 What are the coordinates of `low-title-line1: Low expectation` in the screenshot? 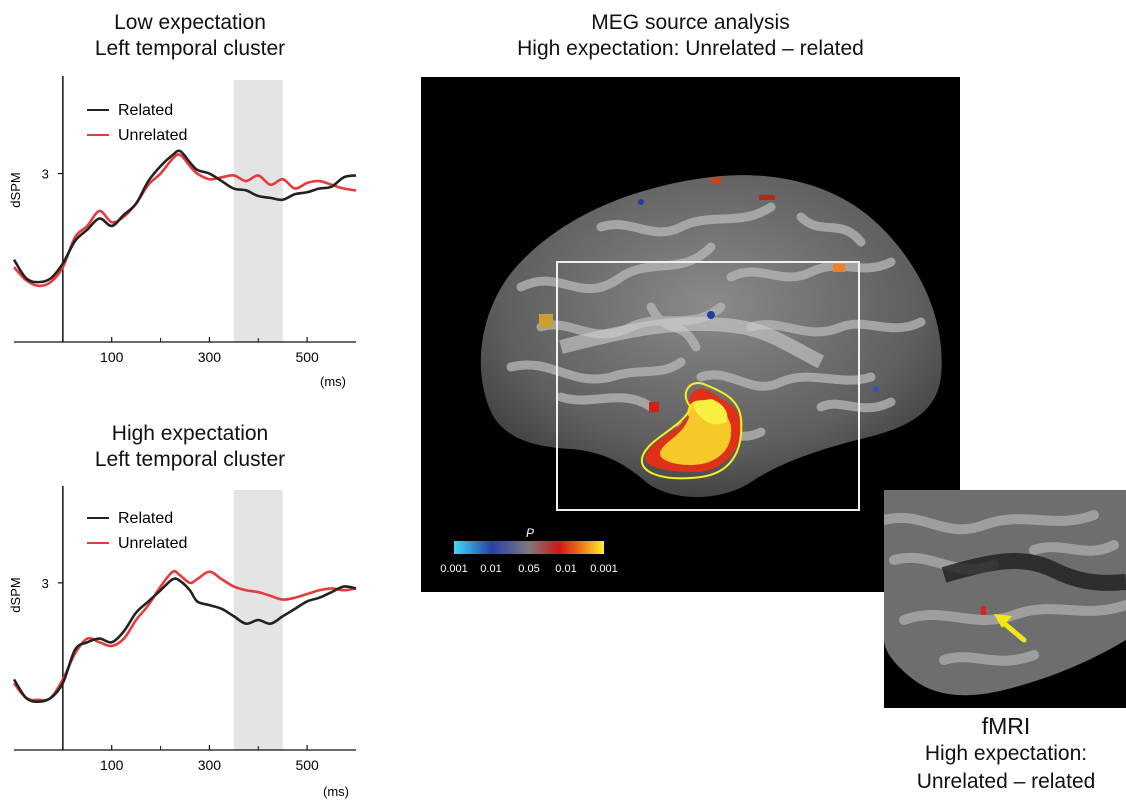 It's located at (190, 22).